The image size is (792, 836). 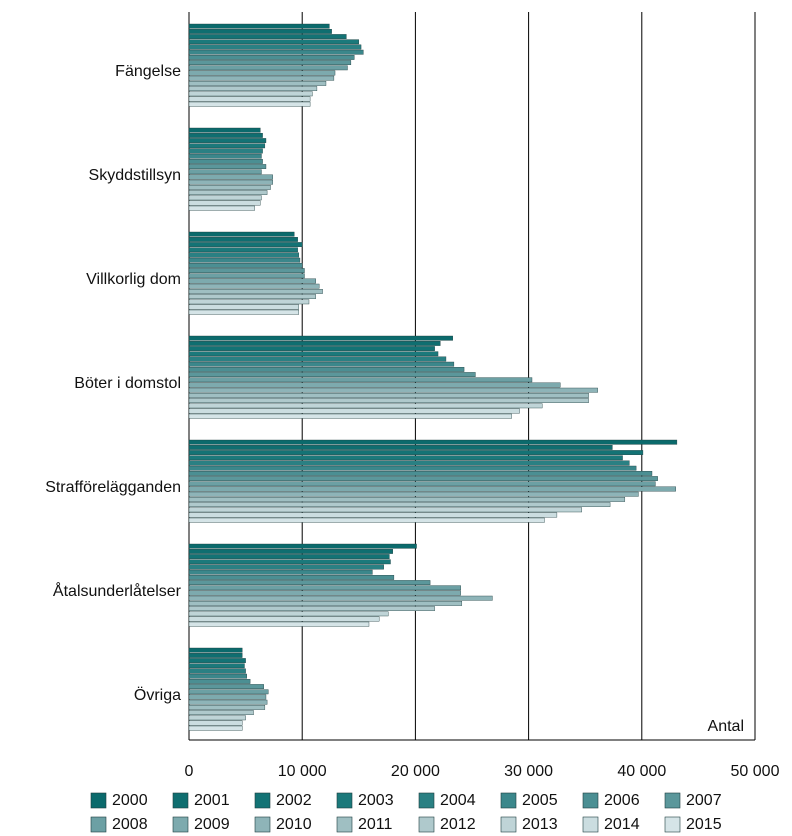 I want to click on y-tick-label: Böter i domstol, so click(x=127, y=383).